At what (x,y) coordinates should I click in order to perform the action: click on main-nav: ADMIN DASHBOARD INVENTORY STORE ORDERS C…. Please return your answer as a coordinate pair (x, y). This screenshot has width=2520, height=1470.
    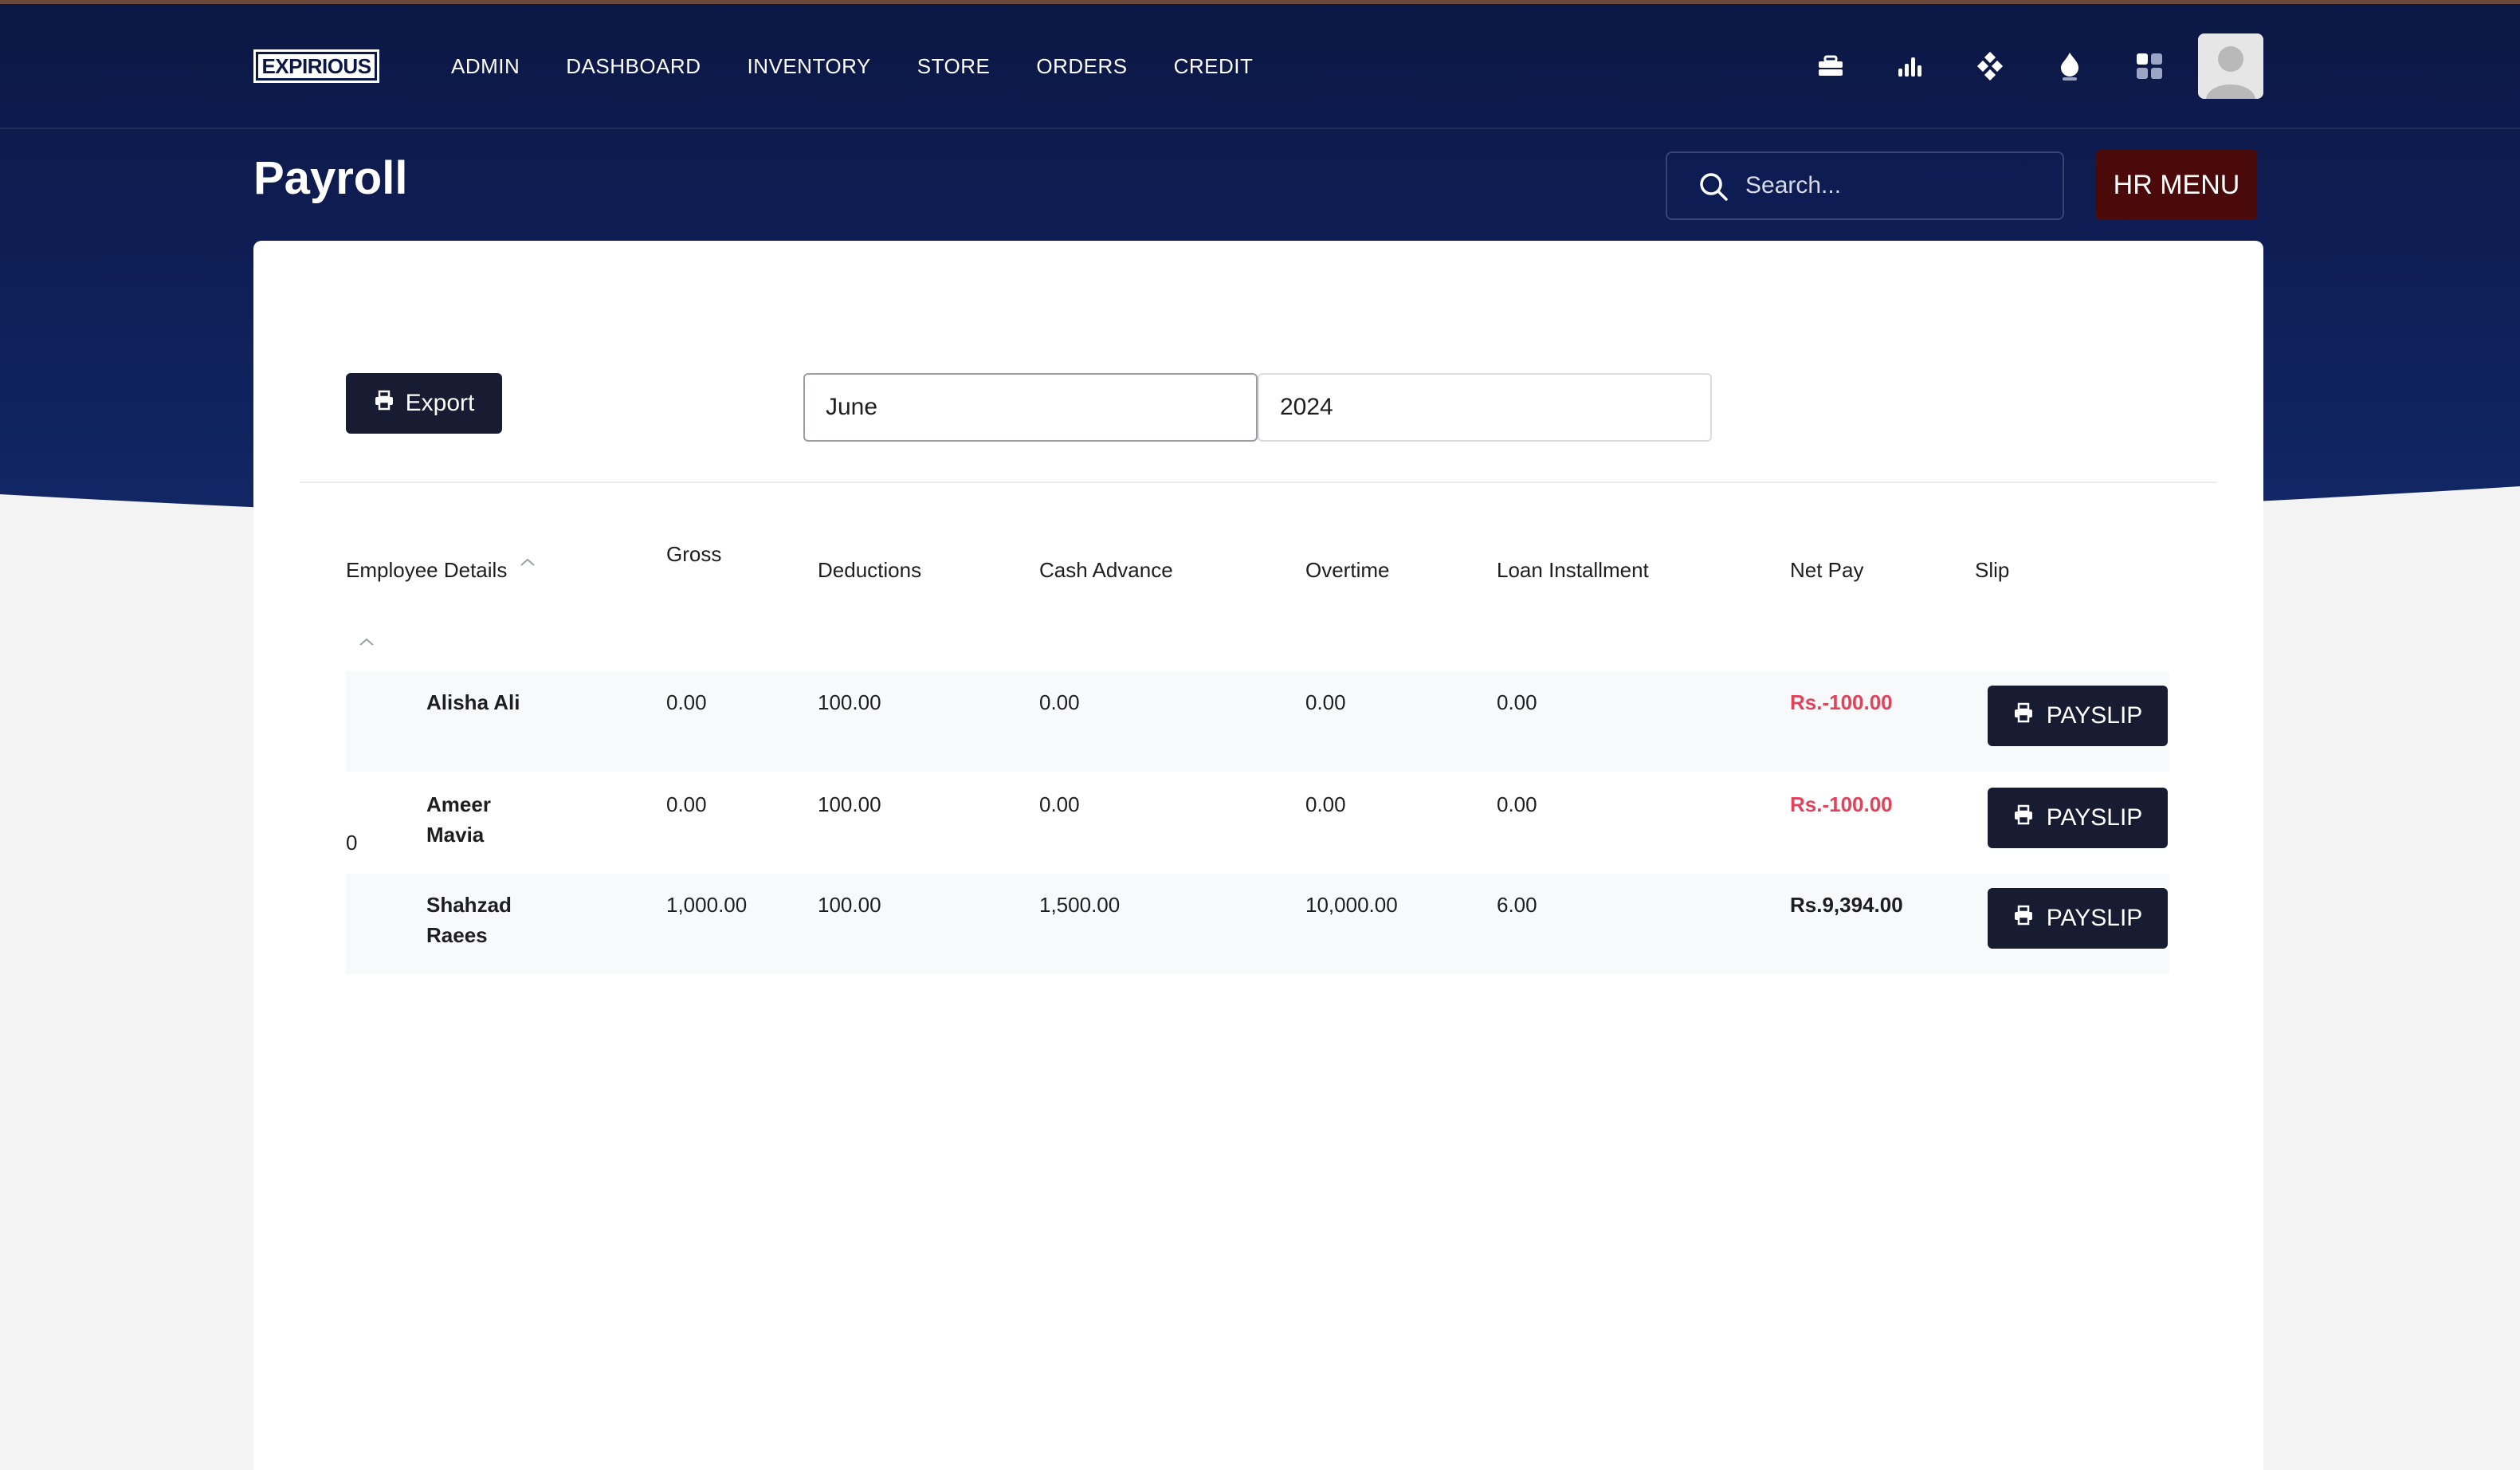
    Looking at the image, I should click on (852, 66).